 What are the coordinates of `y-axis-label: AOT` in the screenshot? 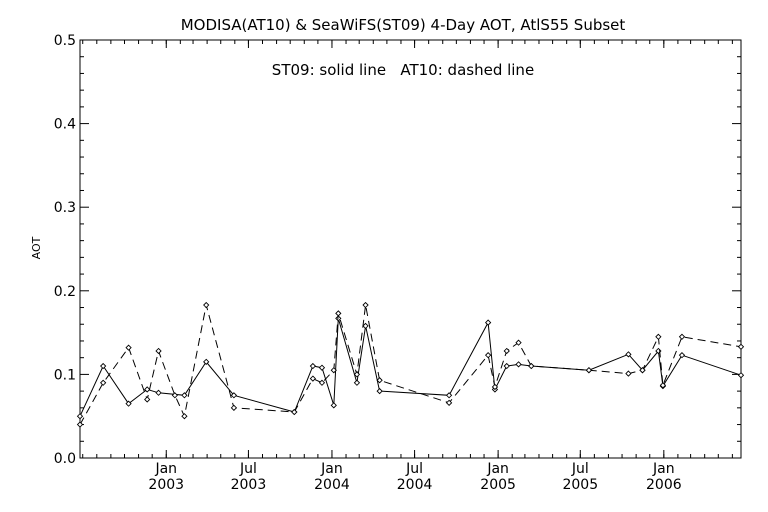 It's located at (36, 247).